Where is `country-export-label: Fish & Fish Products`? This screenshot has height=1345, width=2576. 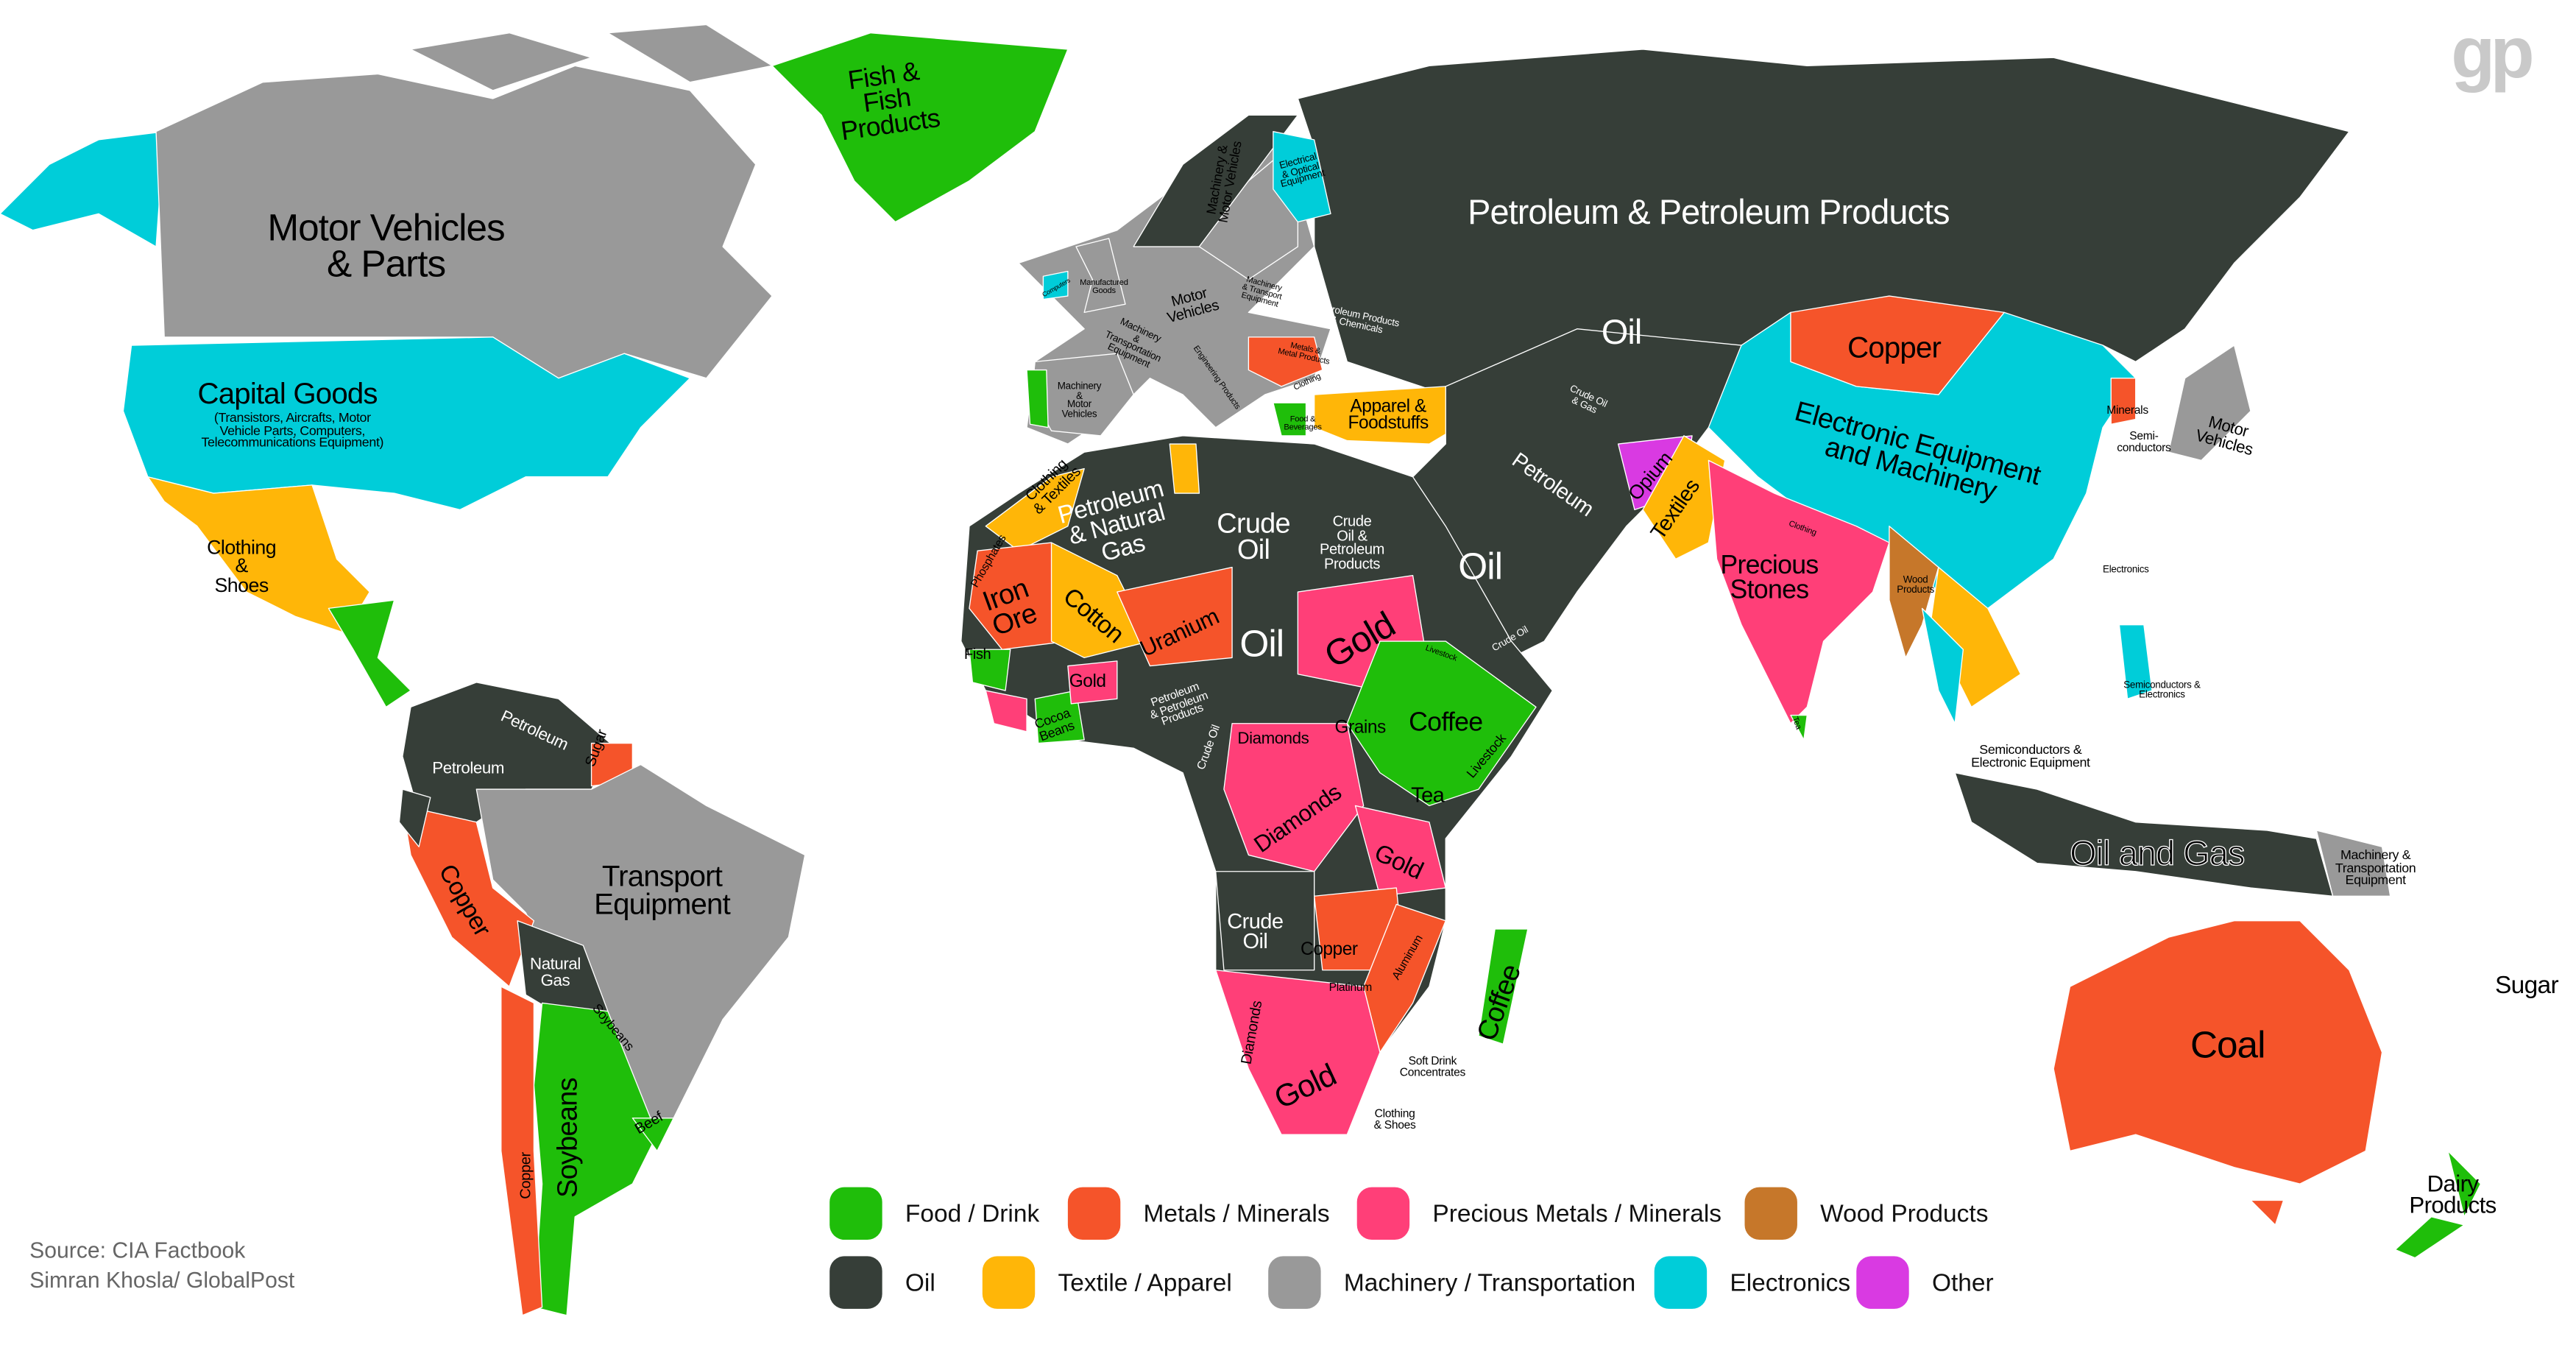 country-export-label: Fish & Fish Products is located at coordinates (890, 103).